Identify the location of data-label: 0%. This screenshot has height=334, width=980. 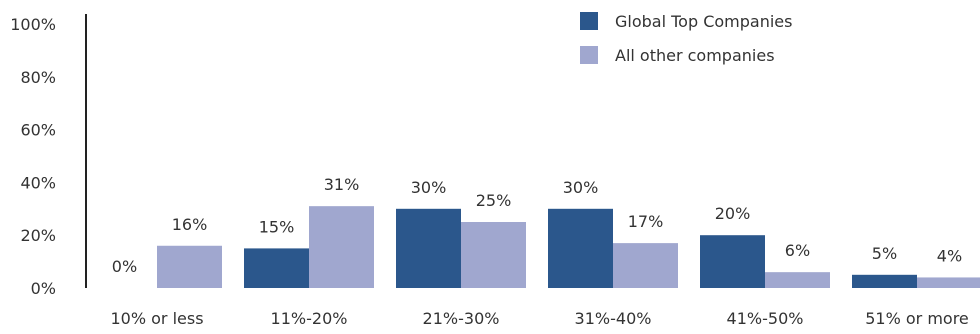
(124, 266).